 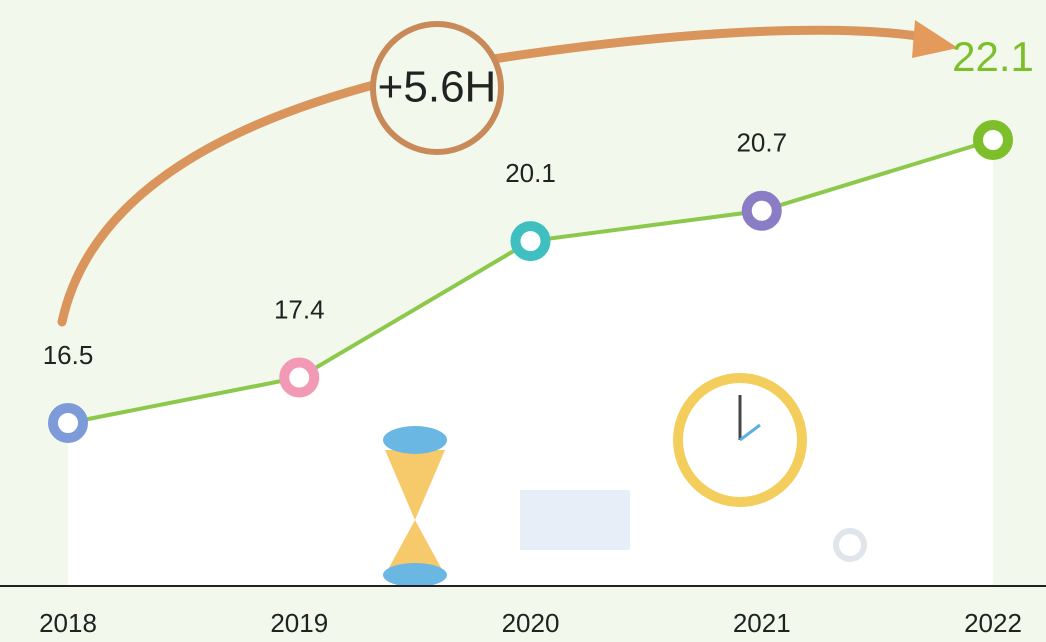 What do you see at coordinates (68, 355) in the screenshot?
I see `value-label: 16.5` at bounding box center [68, 355].